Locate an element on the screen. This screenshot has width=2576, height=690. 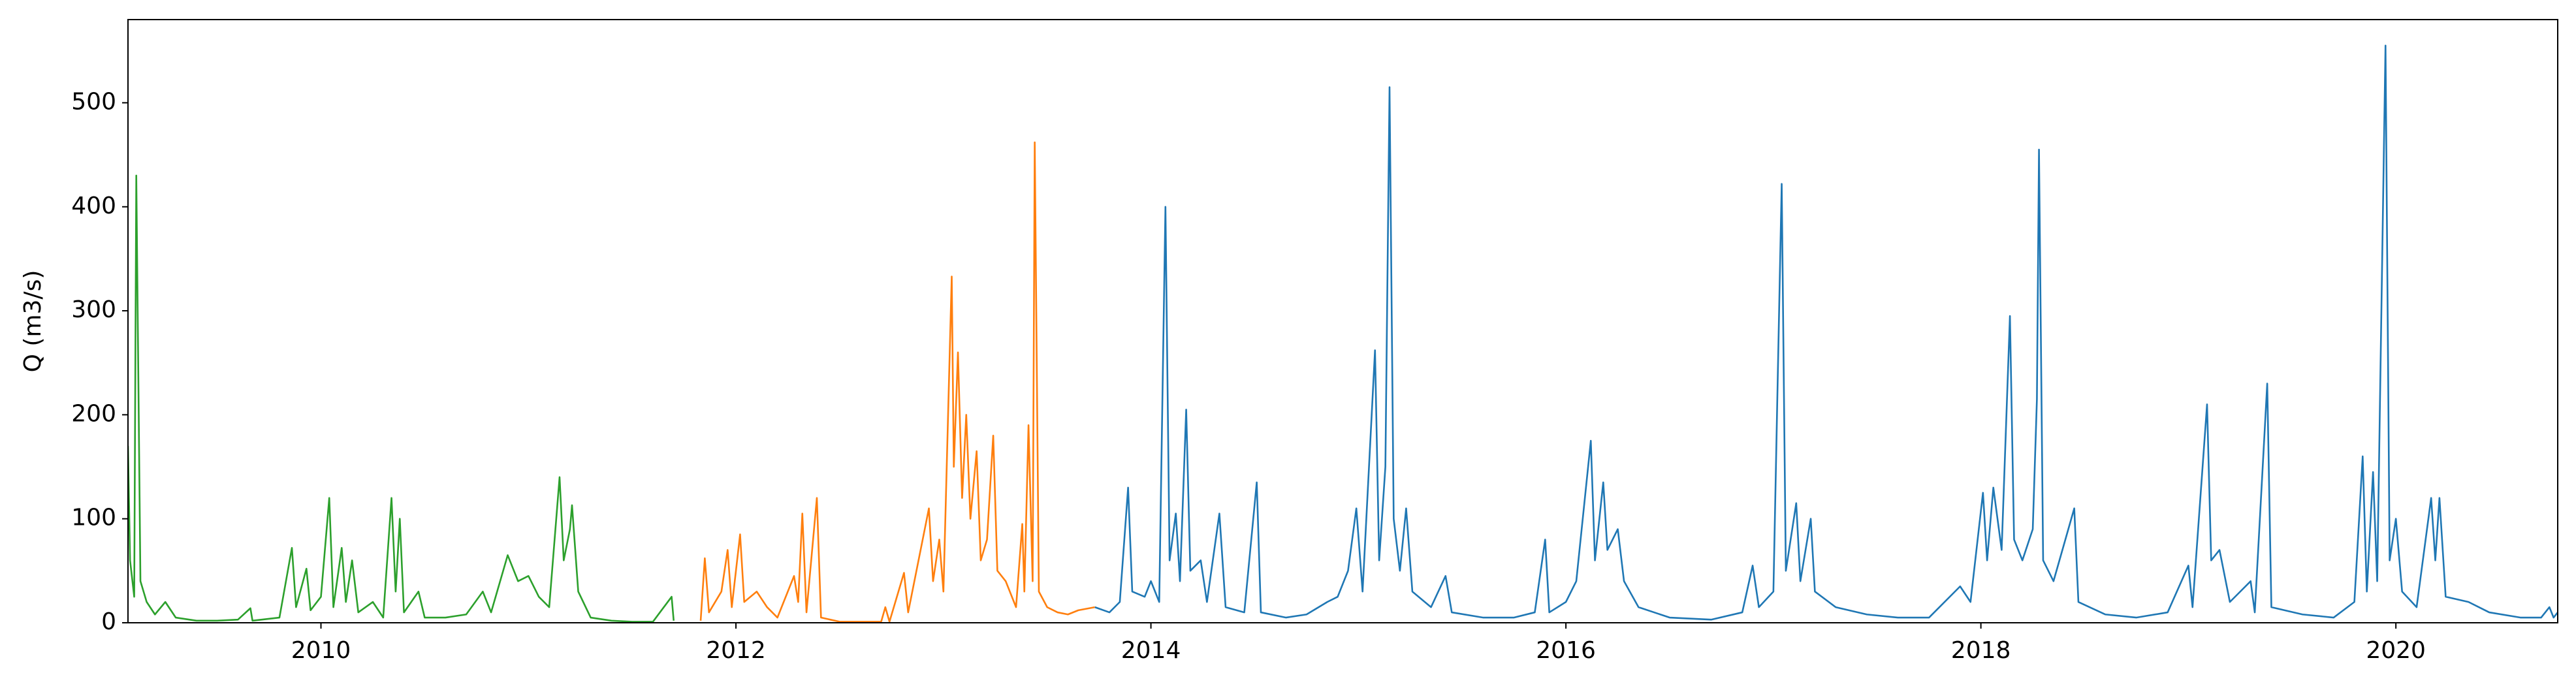
x-tick-label: 2012 is located at coordinates (736, 650).